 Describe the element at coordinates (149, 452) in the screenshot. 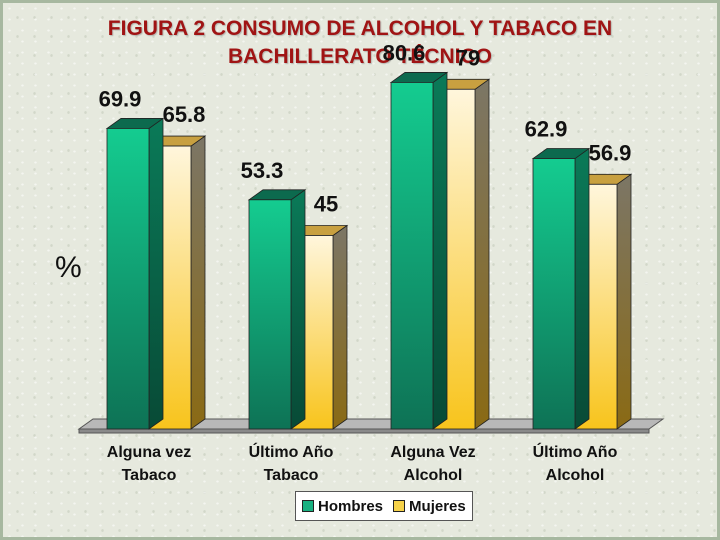

I see `x-tick-label-0-0: Alguna vez` at that location.